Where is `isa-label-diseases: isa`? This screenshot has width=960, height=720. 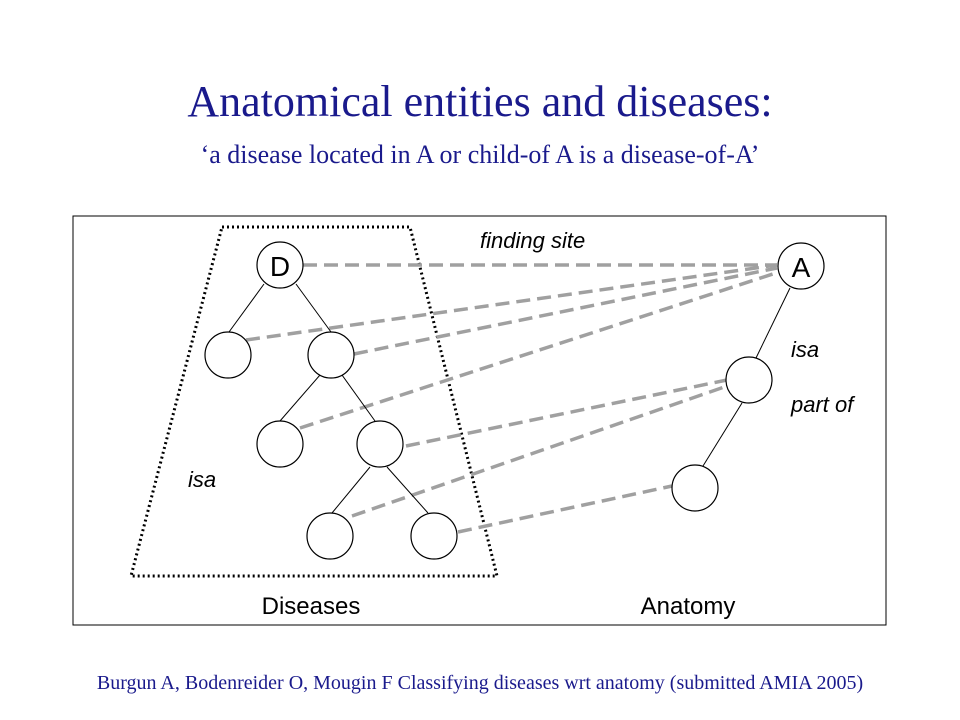
isa-label-diseases: isa is located at coordinates (202, 479).